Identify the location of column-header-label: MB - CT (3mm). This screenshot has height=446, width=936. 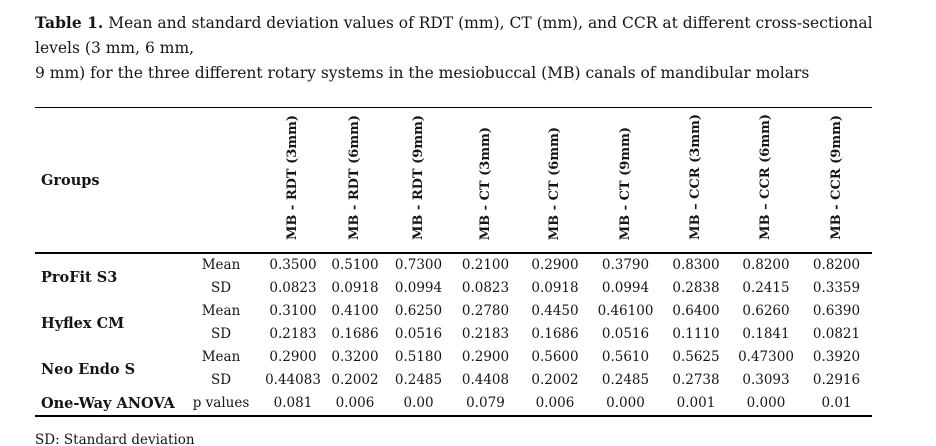
(485, 183).